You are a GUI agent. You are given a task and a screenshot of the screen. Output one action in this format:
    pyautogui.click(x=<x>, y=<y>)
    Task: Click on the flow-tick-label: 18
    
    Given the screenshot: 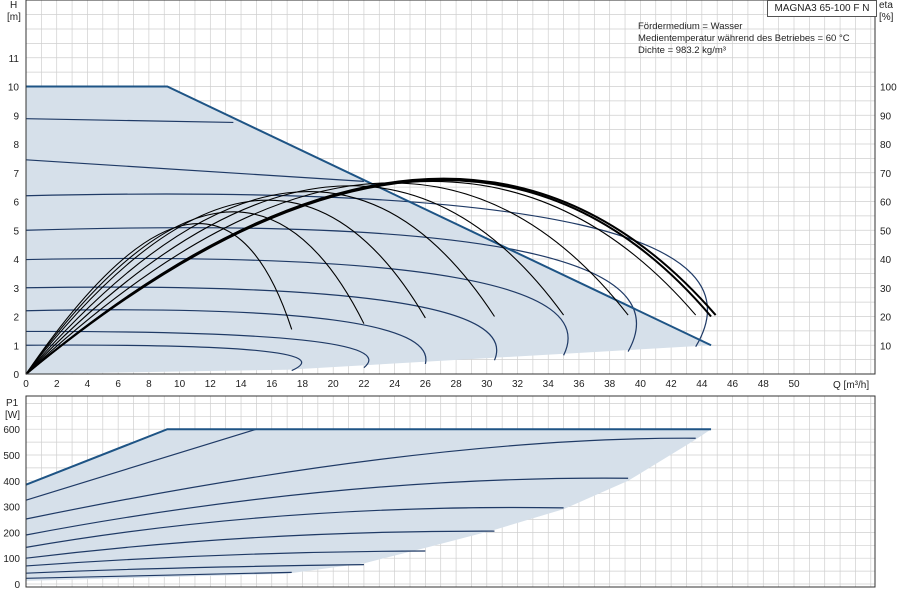 What is the action you would take?
    pyautogui.click(x=303, y=384)
    